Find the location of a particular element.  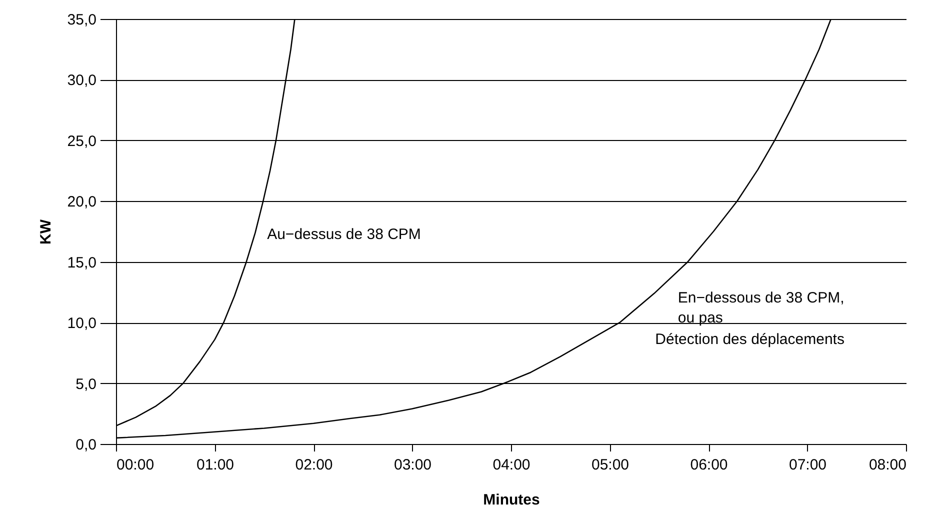

x-tick-label: 07:00 is located at coordinates (807, 465).